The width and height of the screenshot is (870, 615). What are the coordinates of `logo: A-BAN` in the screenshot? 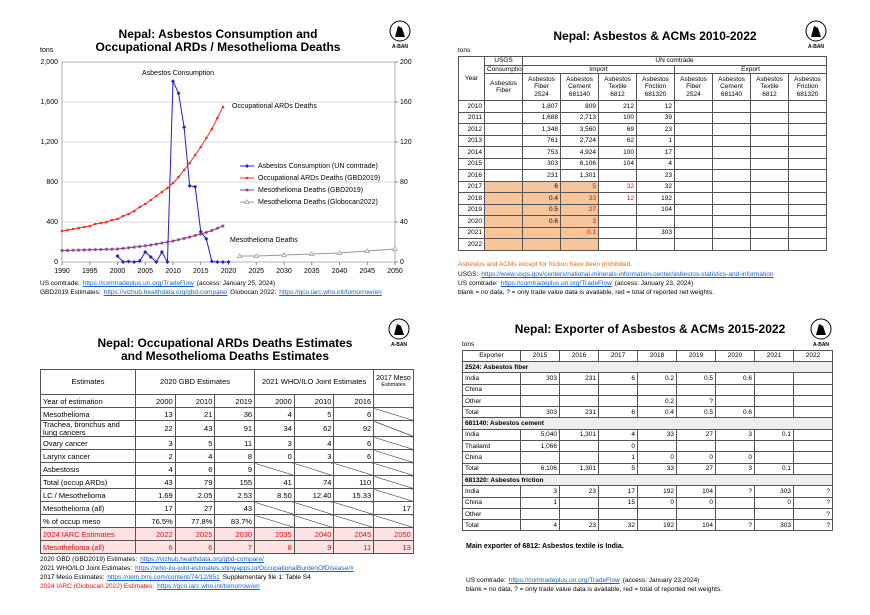 It's located at (399, 333).